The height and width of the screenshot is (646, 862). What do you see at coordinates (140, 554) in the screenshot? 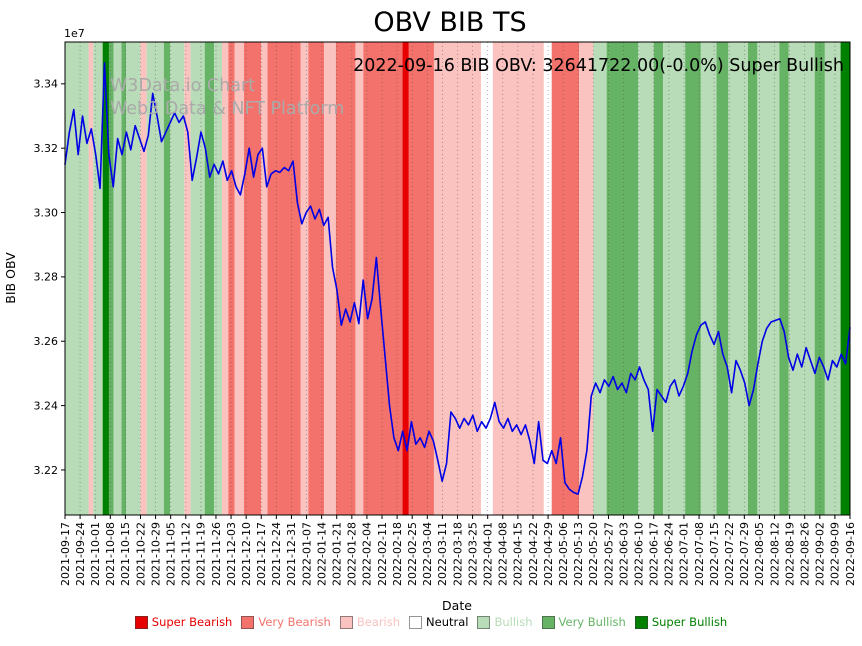
I see `x-tick-label: 2021-10-22` at bounding box center [140, 554].